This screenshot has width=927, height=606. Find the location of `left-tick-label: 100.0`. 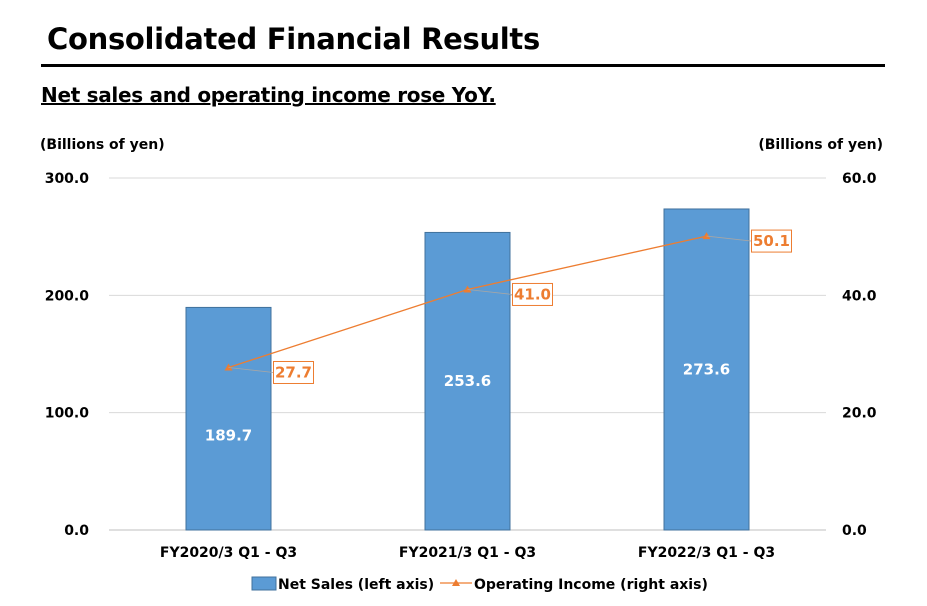

left-tick-label: 100.0 is located at coordinates (67, 414).